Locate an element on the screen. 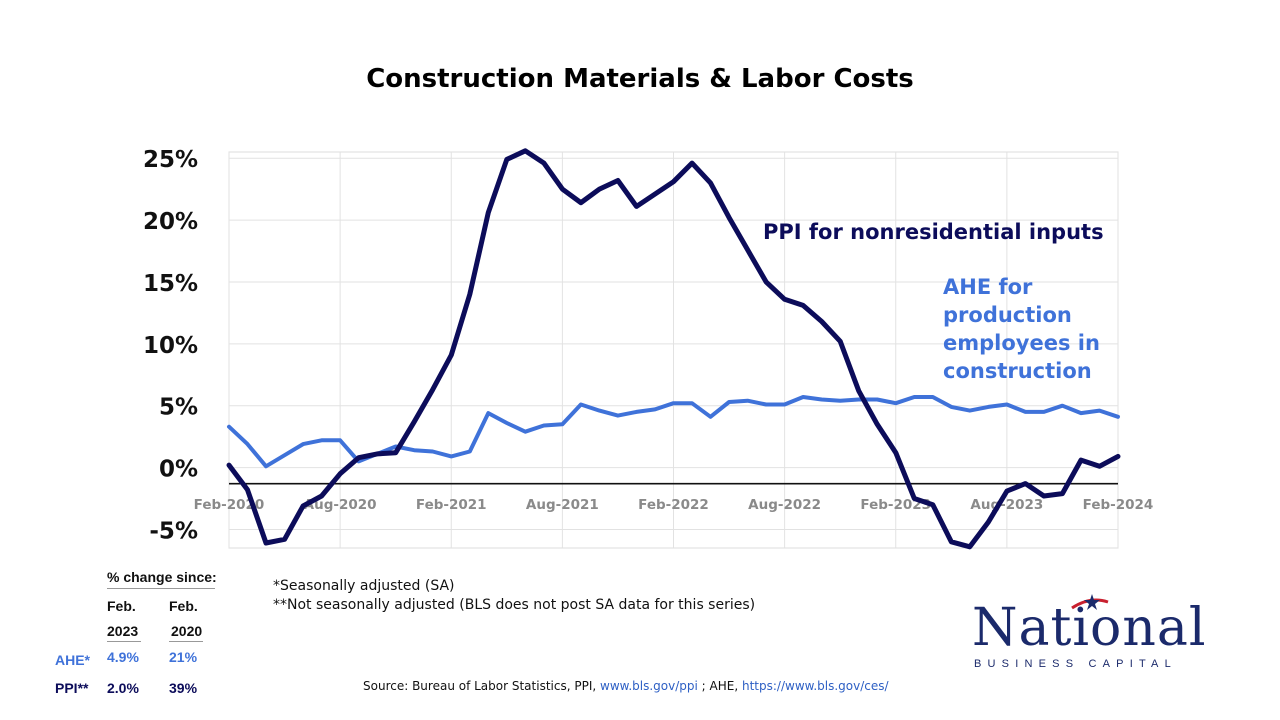  y-tick-label: 10% is located at coordinates (170, 346).